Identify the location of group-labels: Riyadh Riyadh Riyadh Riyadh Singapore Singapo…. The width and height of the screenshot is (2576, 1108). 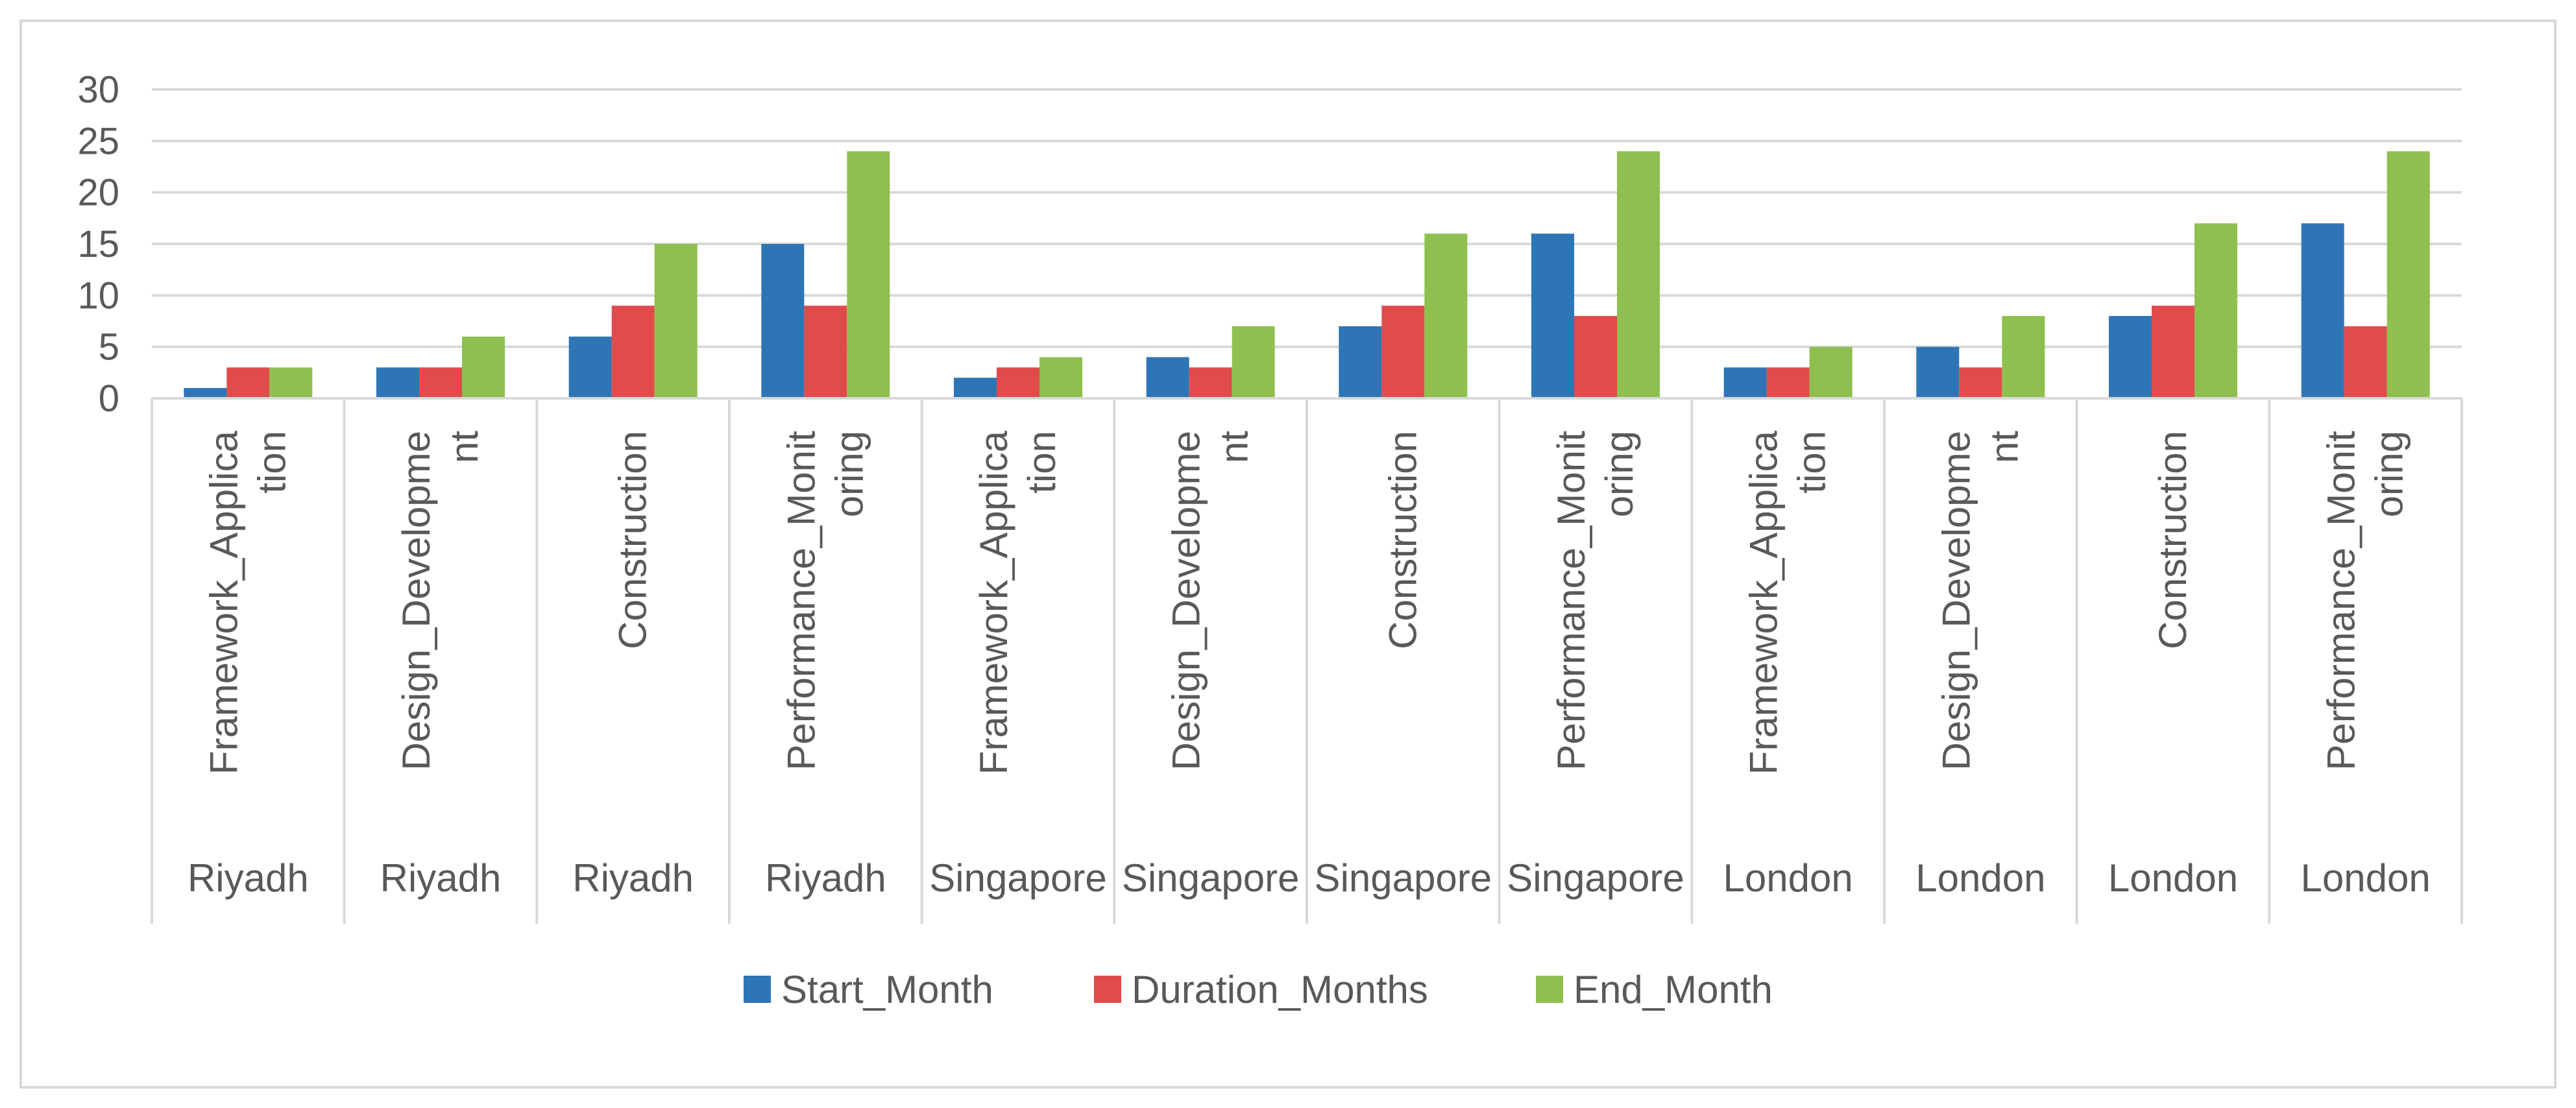
(1309, 878).